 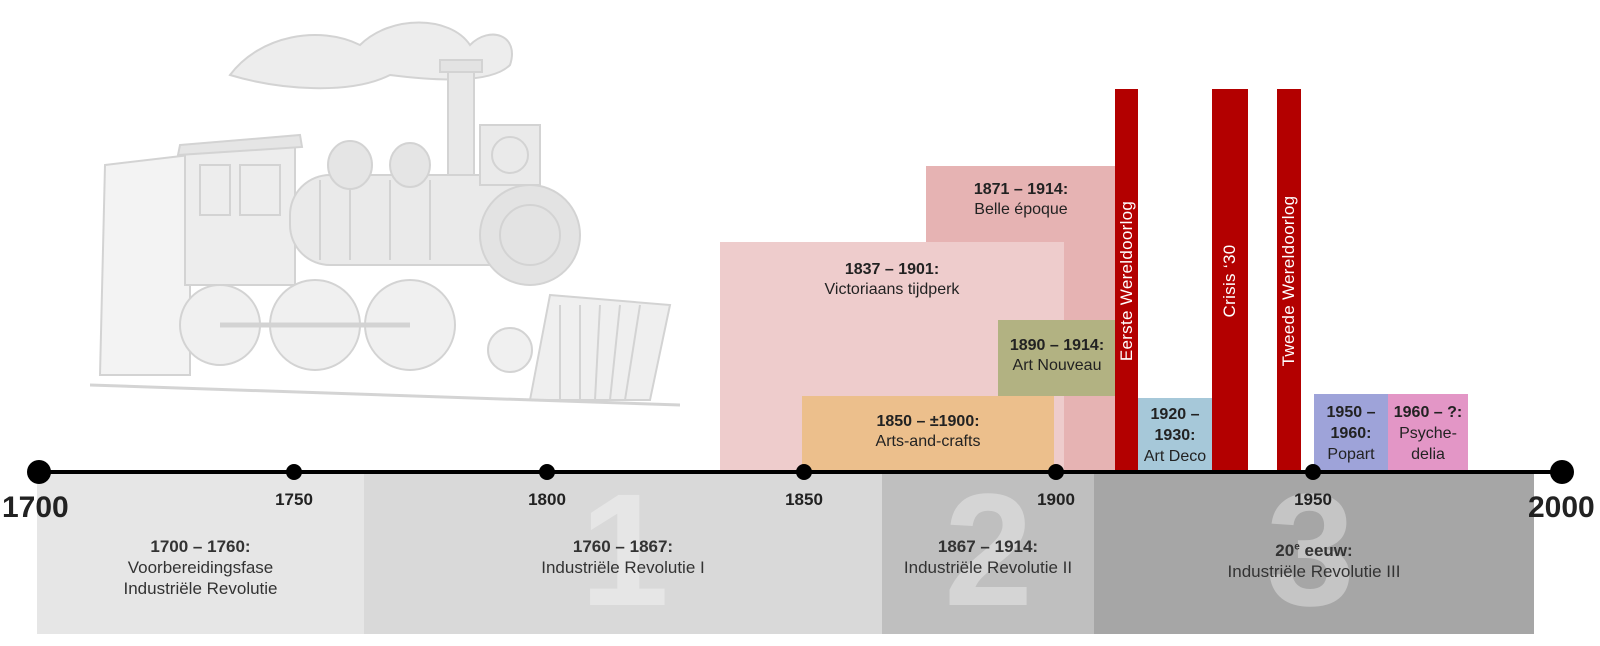 What do you see at coordinates (988, 557) in the screenshot?
I see `era-label-industrial-revolution-2: 1867 – 1914: Industriële Revolutie II` at bounding box center [988, 557].